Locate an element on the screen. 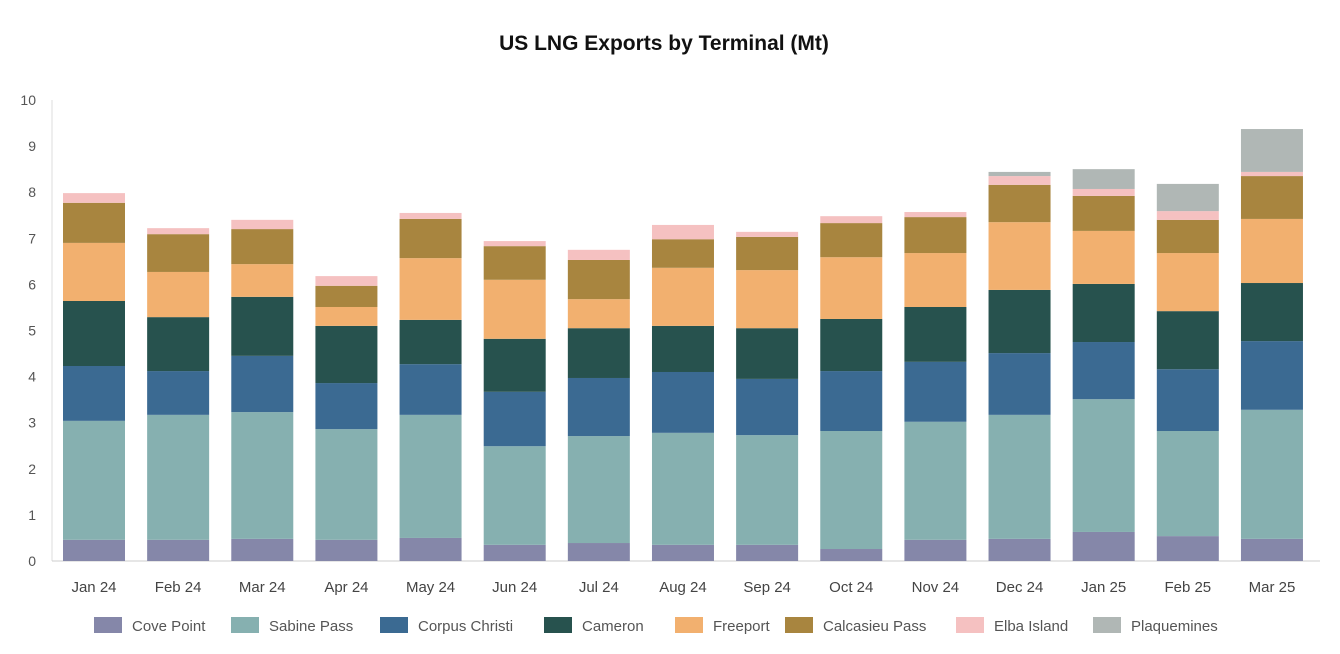 This screenshot has width=1340, height=654. legend-item: Calcasieu Pass is located at coordinates (855, 626).